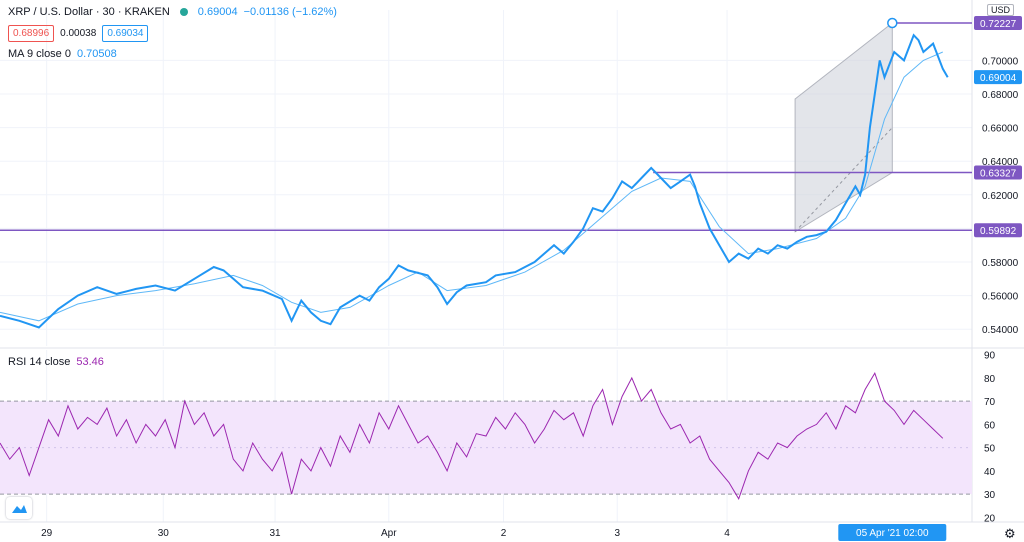 The height and width of the screenshot is (542, 1024). What do you see at coordinates (1010, 533) in the screenshot?
I see `settings-gear-icon: ⚙` at bounding box center [1010, 533].